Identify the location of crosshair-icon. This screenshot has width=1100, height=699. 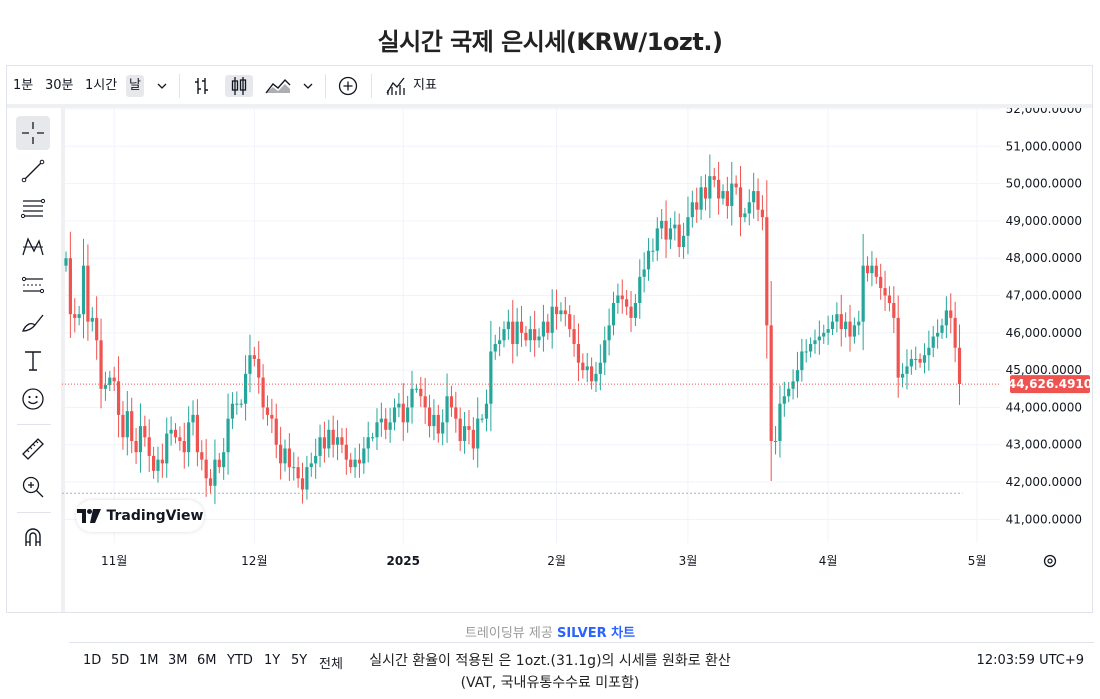
(33, 133).